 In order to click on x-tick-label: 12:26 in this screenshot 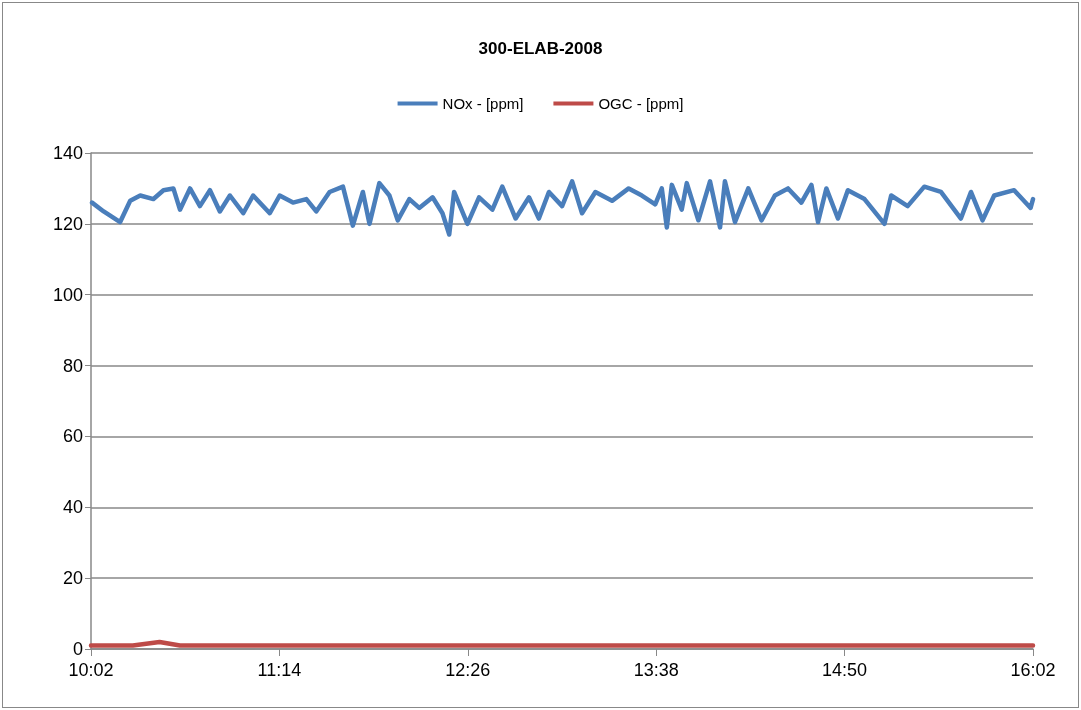, I will do `click(468, 670)`.